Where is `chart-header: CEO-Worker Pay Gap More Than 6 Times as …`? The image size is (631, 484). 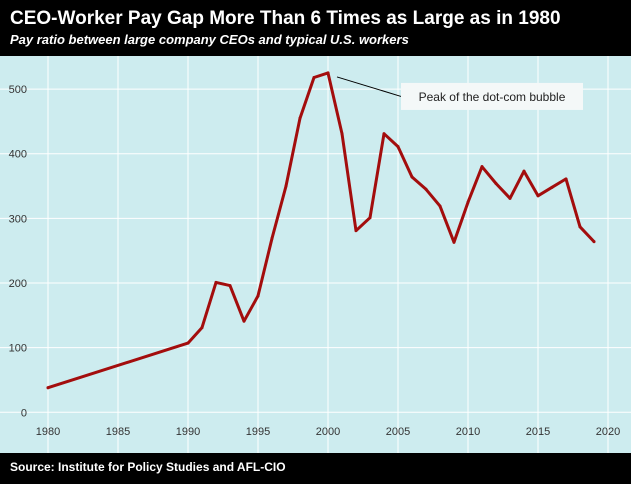
chart-header: CEO-Worker Pay Gap More Than 6 Times as … is located at coordinates (315, 28).